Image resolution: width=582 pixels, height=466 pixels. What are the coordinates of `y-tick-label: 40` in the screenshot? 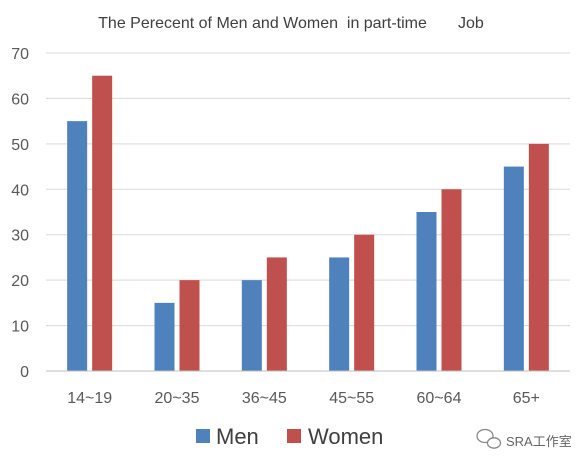 It's located at (20, 190).